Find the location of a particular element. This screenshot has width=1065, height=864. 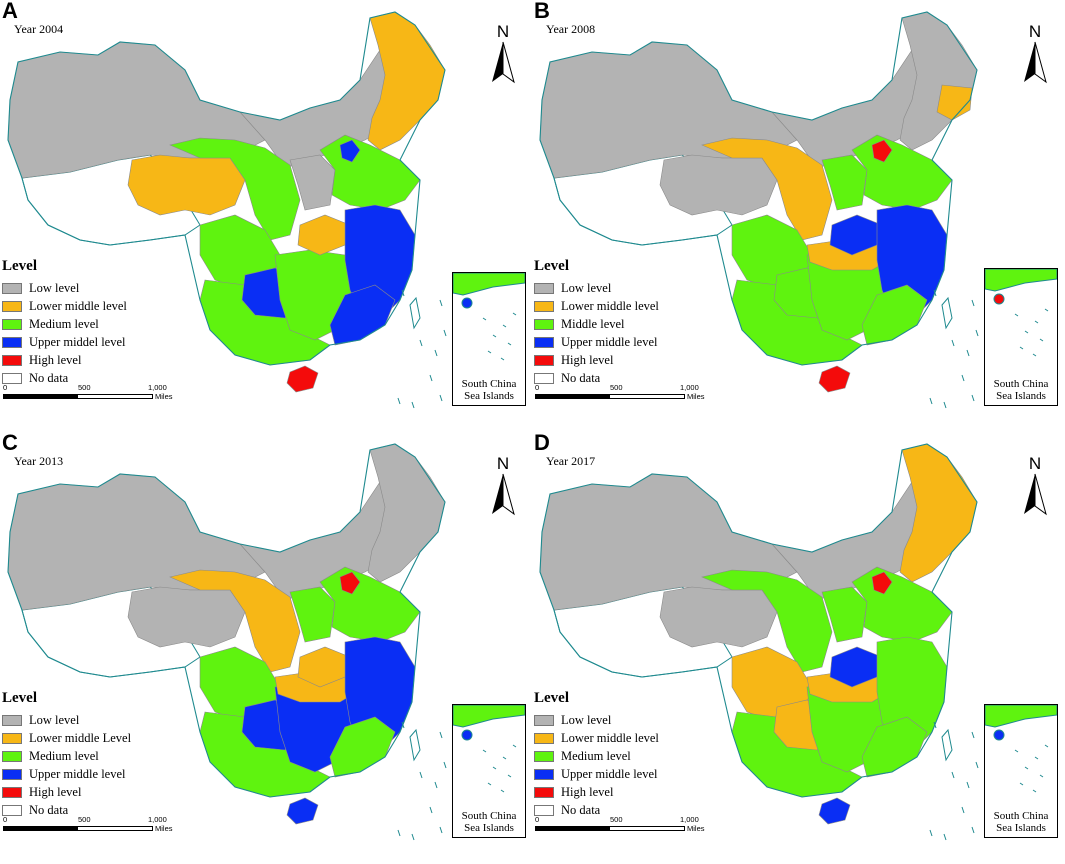

scale-bar: 0 500 1,000 Miles is located at coordinates (88, 394).